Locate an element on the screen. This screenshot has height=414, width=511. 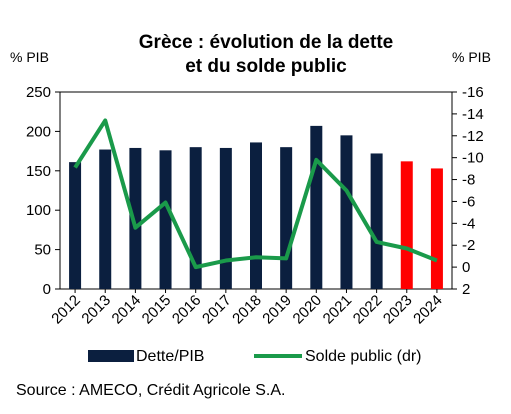
legend-swatch-debt is located at coordinates (111, 356).